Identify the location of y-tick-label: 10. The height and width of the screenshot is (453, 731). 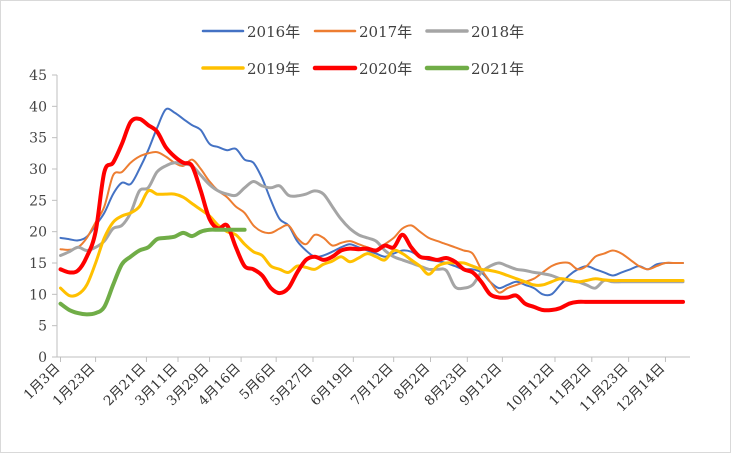
(38, 295).